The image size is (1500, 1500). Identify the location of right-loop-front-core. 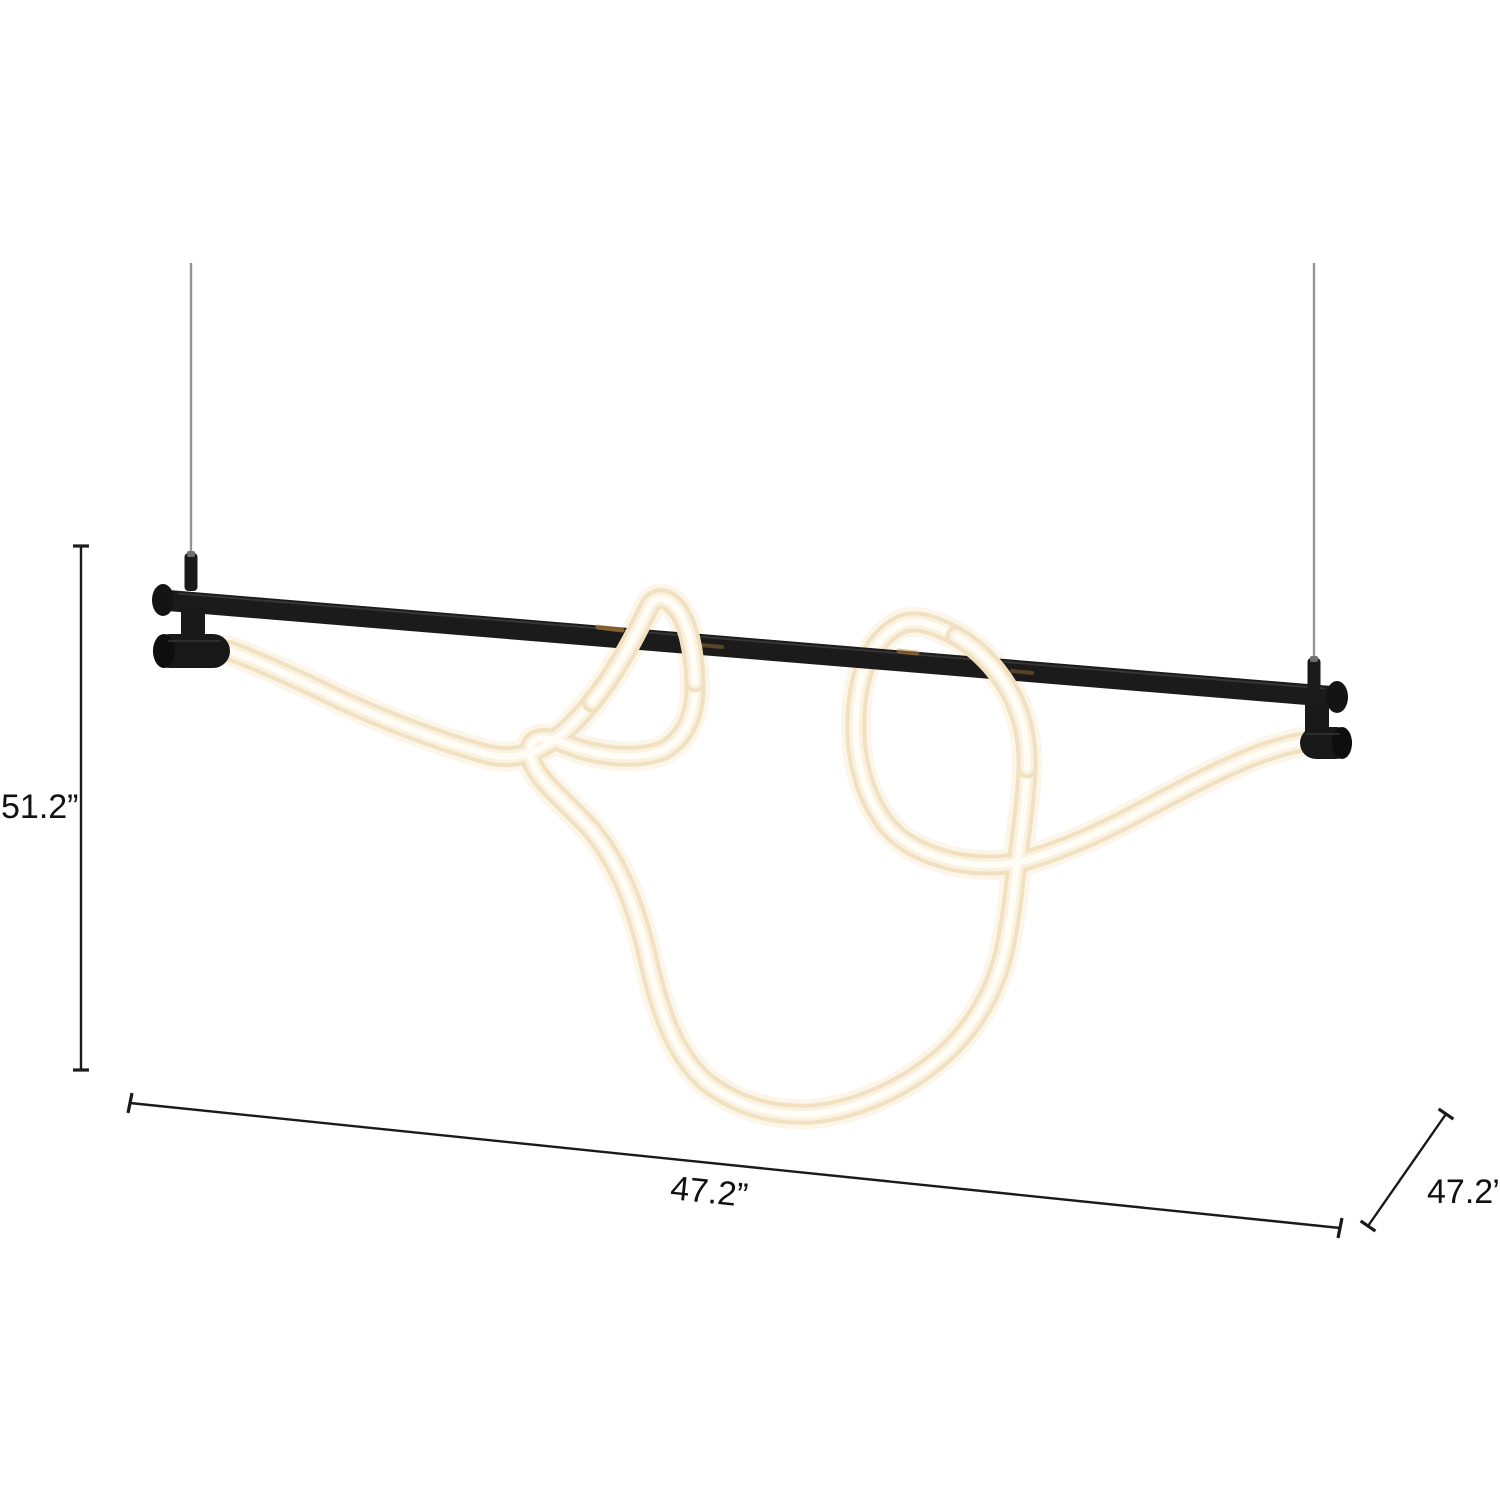
(991, 702).